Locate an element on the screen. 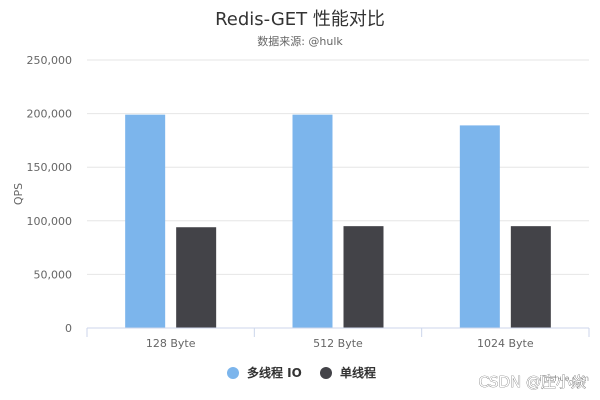 The image size is (600, 400). legend-label: 多线程 IO is located at coordinates (274, 372).